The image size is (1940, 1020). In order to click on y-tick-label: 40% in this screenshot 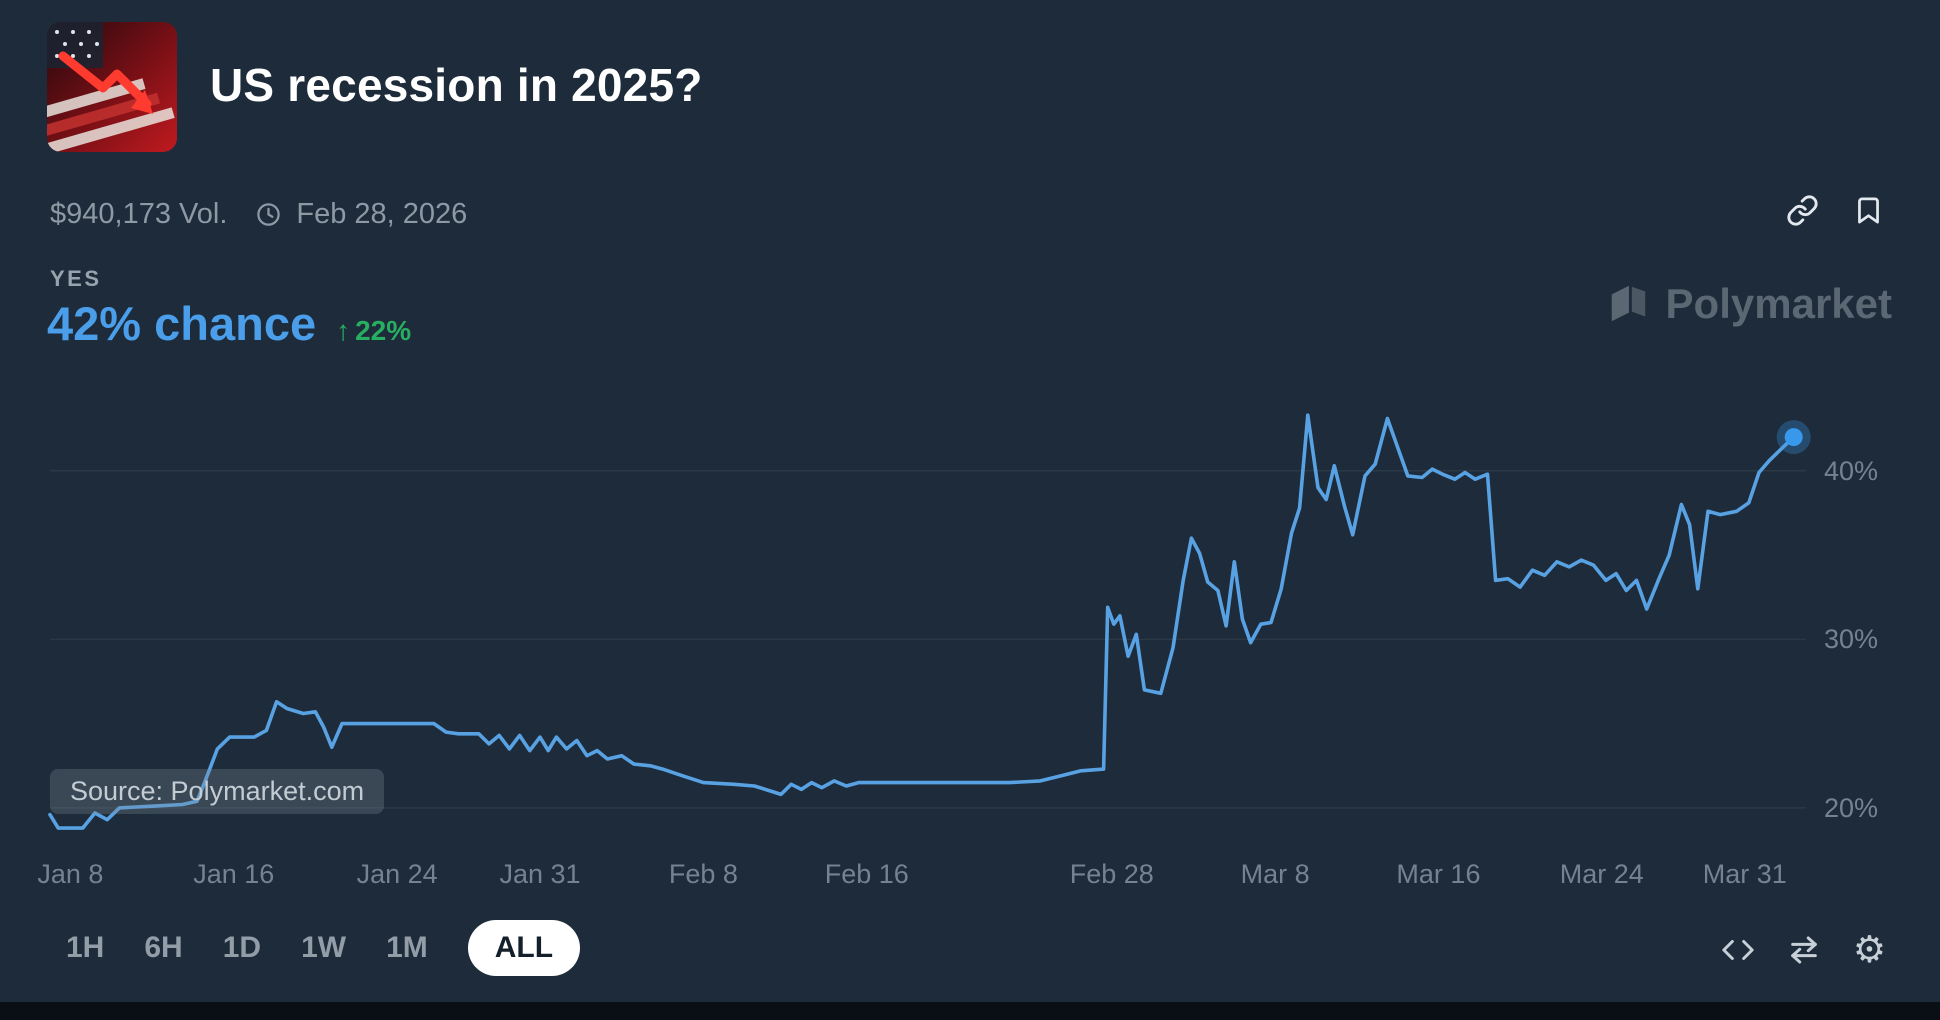, I will do `click(1851, 470)`.